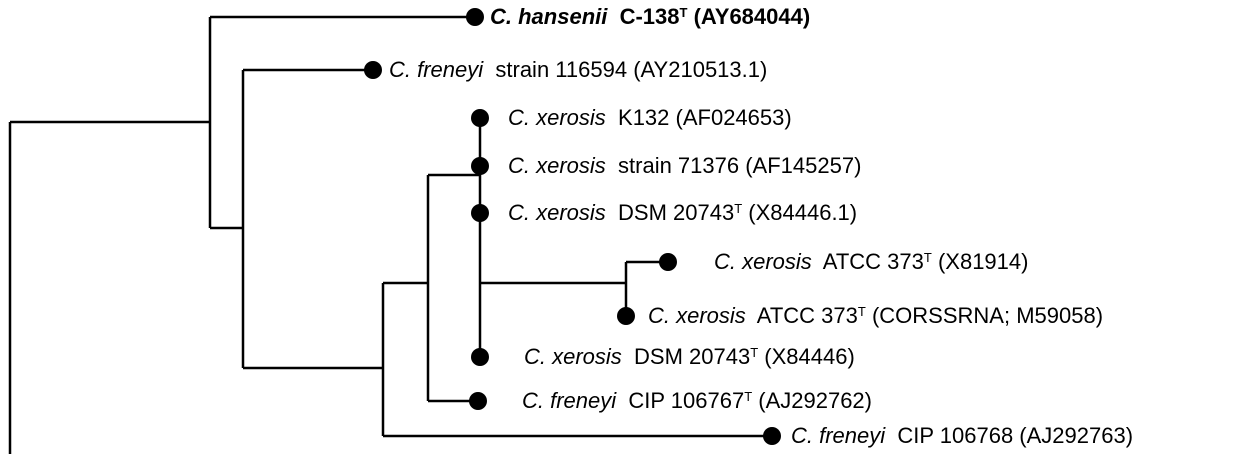  I want to click on taxon-label: C. xerosis DSM 20743T (X84446), so click(689, 357).